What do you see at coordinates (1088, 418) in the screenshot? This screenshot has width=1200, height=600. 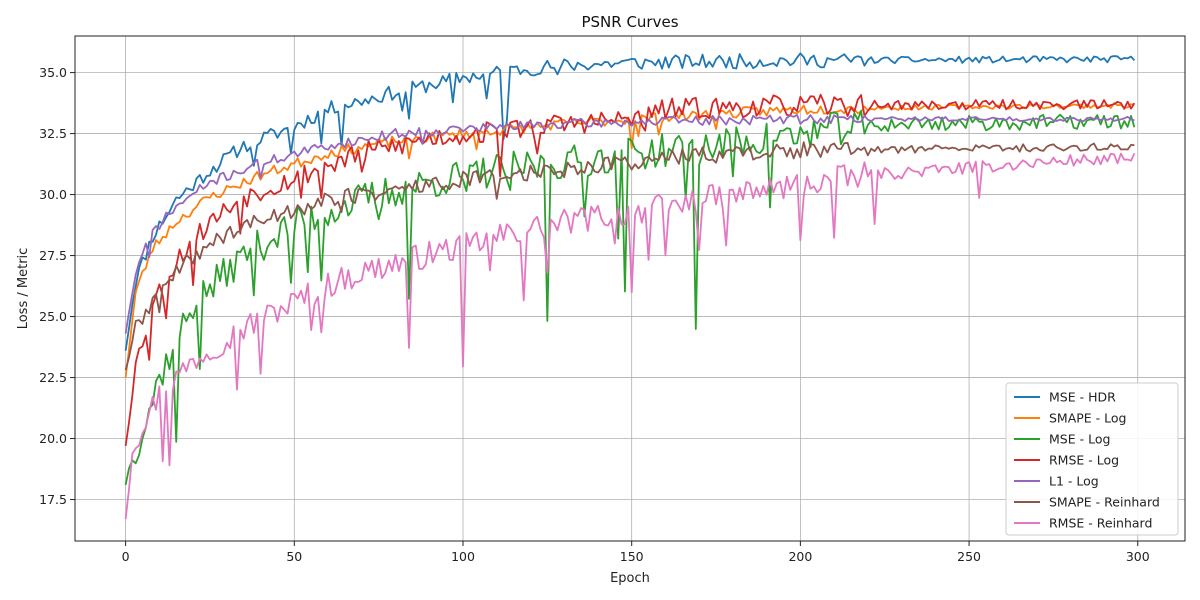 I see `legend-label: SMAPE - Log` at bounding box center [1088, 418].